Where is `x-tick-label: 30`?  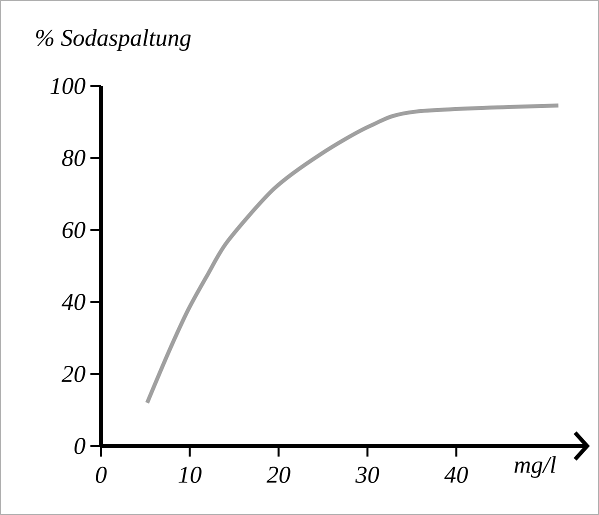
x-tick-label: 30 is located at coordinates (367, 474).